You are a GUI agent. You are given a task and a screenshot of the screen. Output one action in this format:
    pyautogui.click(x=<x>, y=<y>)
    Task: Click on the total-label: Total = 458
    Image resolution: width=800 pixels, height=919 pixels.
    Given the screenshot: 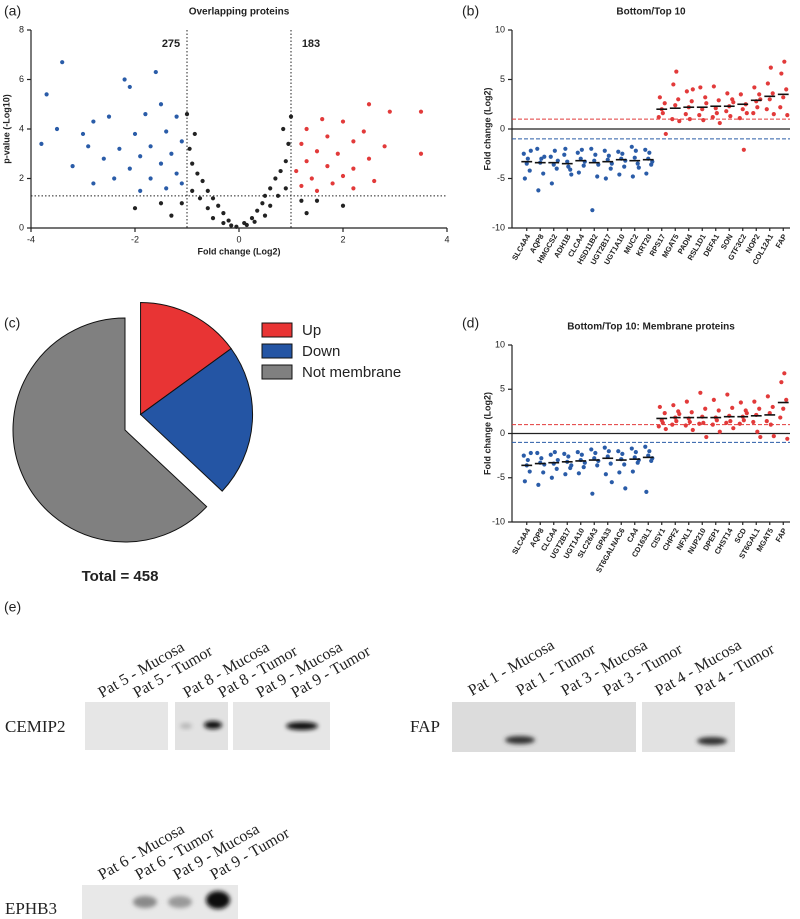 What is the action you would take?
    pyautogui.click(x=120, y=576)
    